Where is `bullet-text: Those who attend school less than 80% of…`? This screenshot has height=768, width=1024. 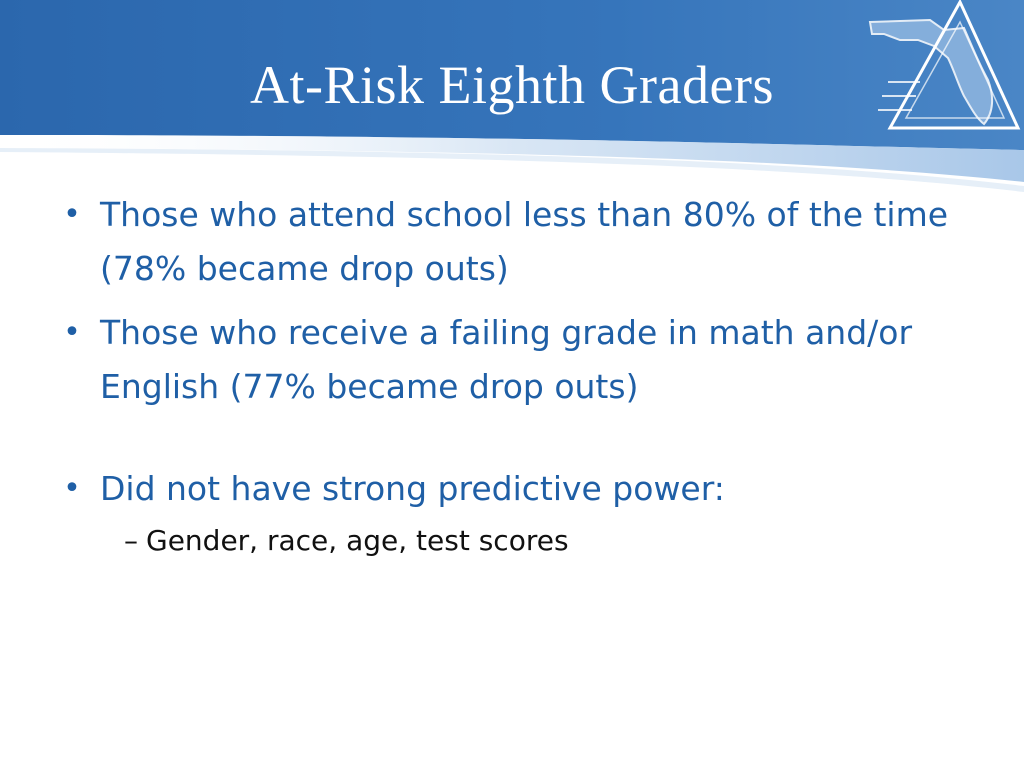 bullet-text: Those who attend school less than 80% of… is located at coordinates (524, 241).